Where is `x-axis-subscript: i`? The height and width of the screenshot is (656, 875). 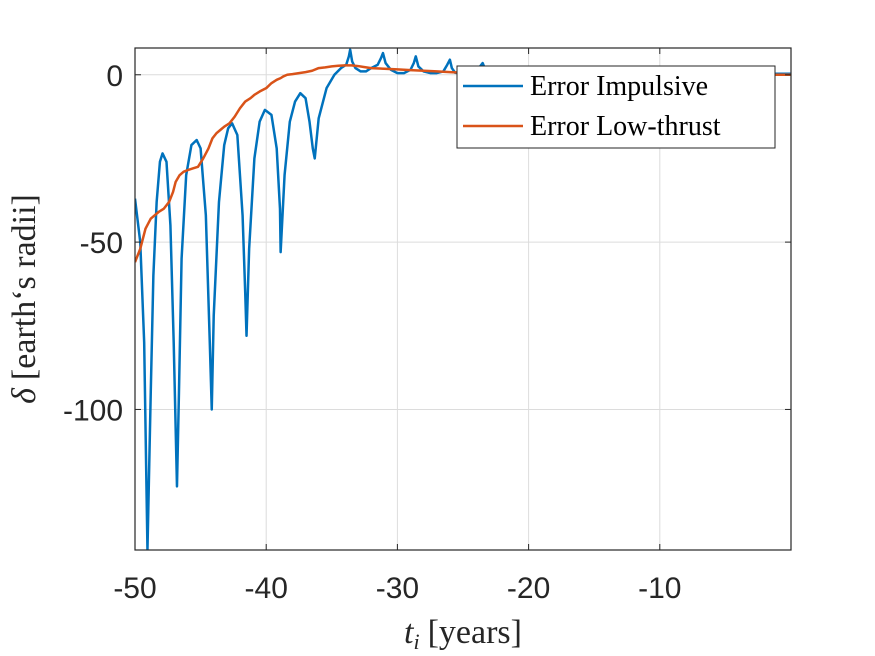 x-axis-subscript: i is located at coordinates (416, 641).